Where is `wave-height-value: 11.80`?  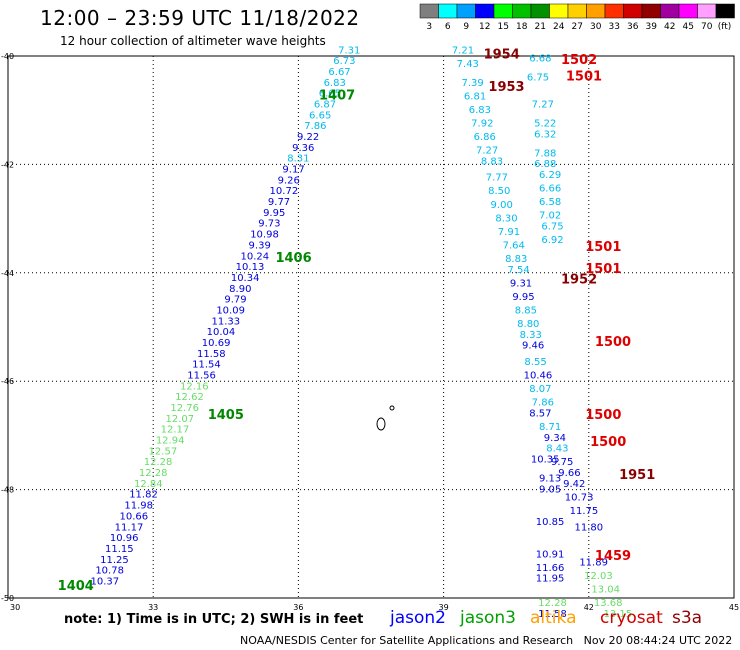
wave-height-value: 11.80 is located at coordinates (588, 527).